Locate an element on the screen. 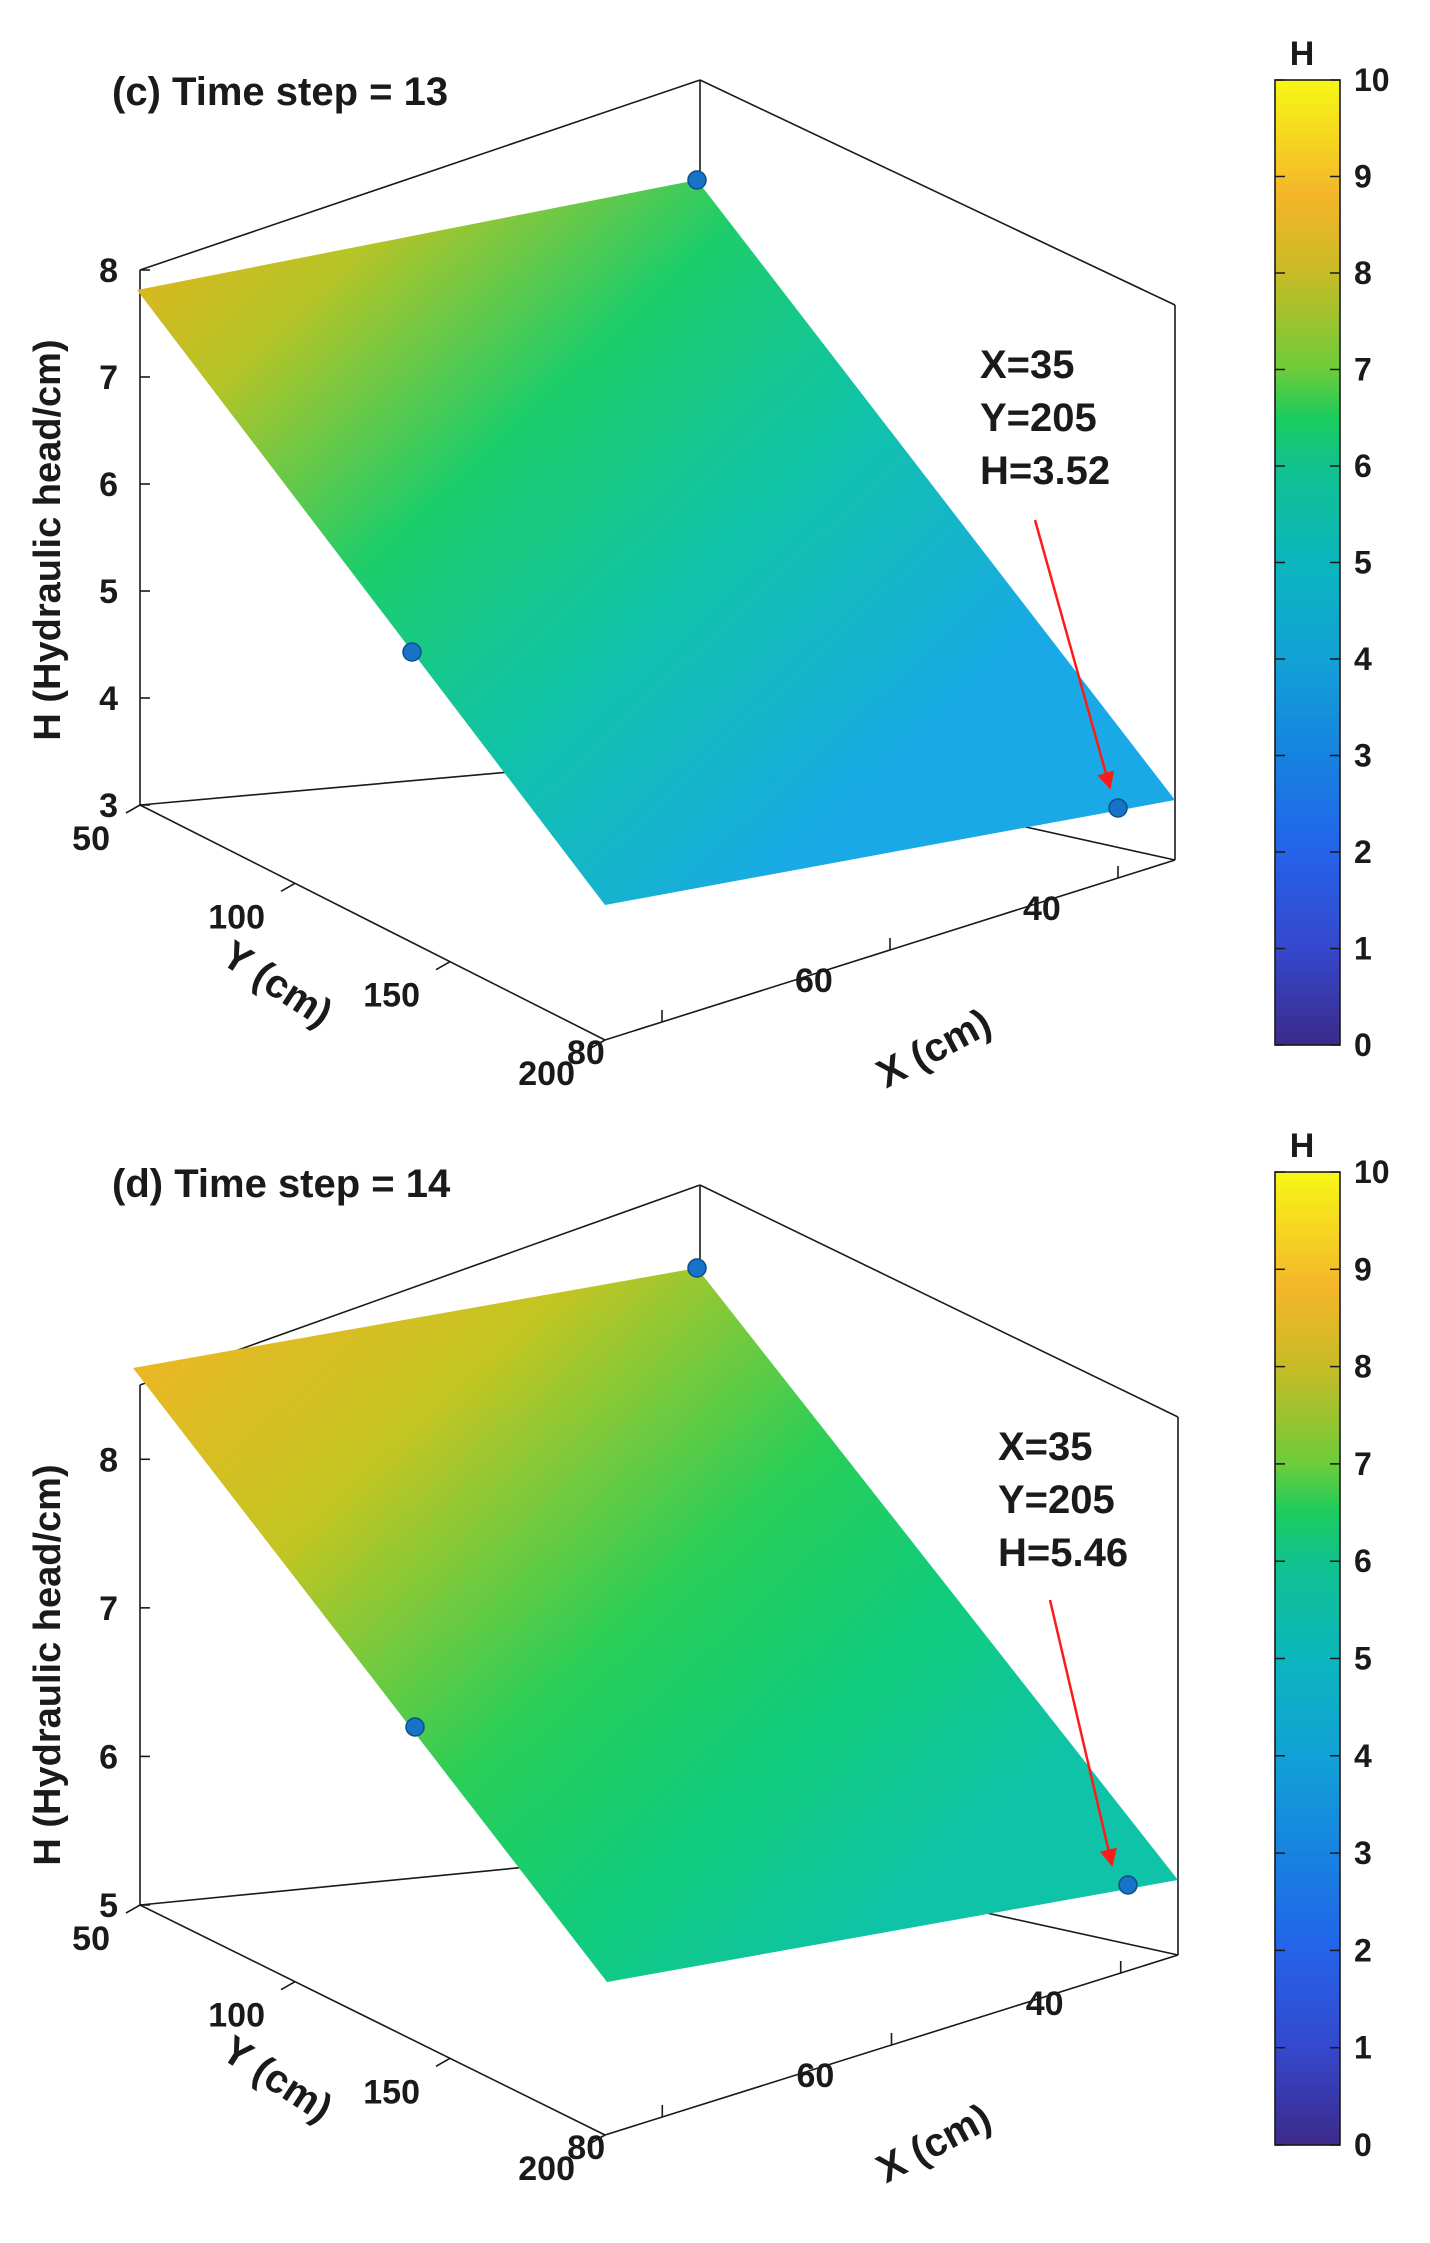  annotation-h: H=5.46 is located at coordinates (1063, 1553).